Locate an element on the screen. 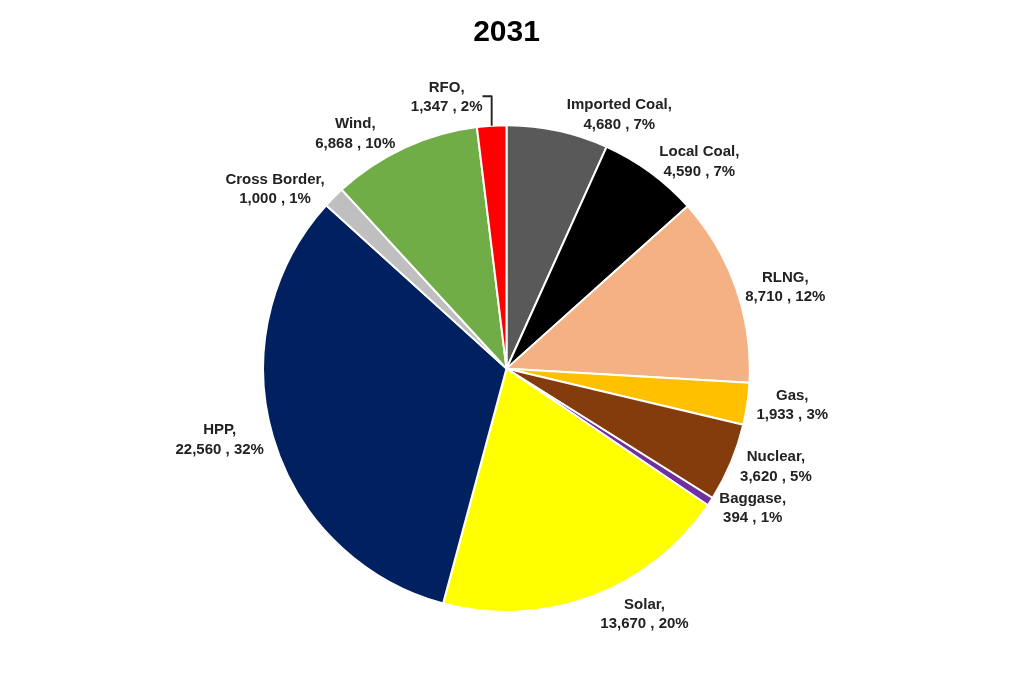  slice-label: Solar, 13,670 , 20% is located at coordinates (644, 613).